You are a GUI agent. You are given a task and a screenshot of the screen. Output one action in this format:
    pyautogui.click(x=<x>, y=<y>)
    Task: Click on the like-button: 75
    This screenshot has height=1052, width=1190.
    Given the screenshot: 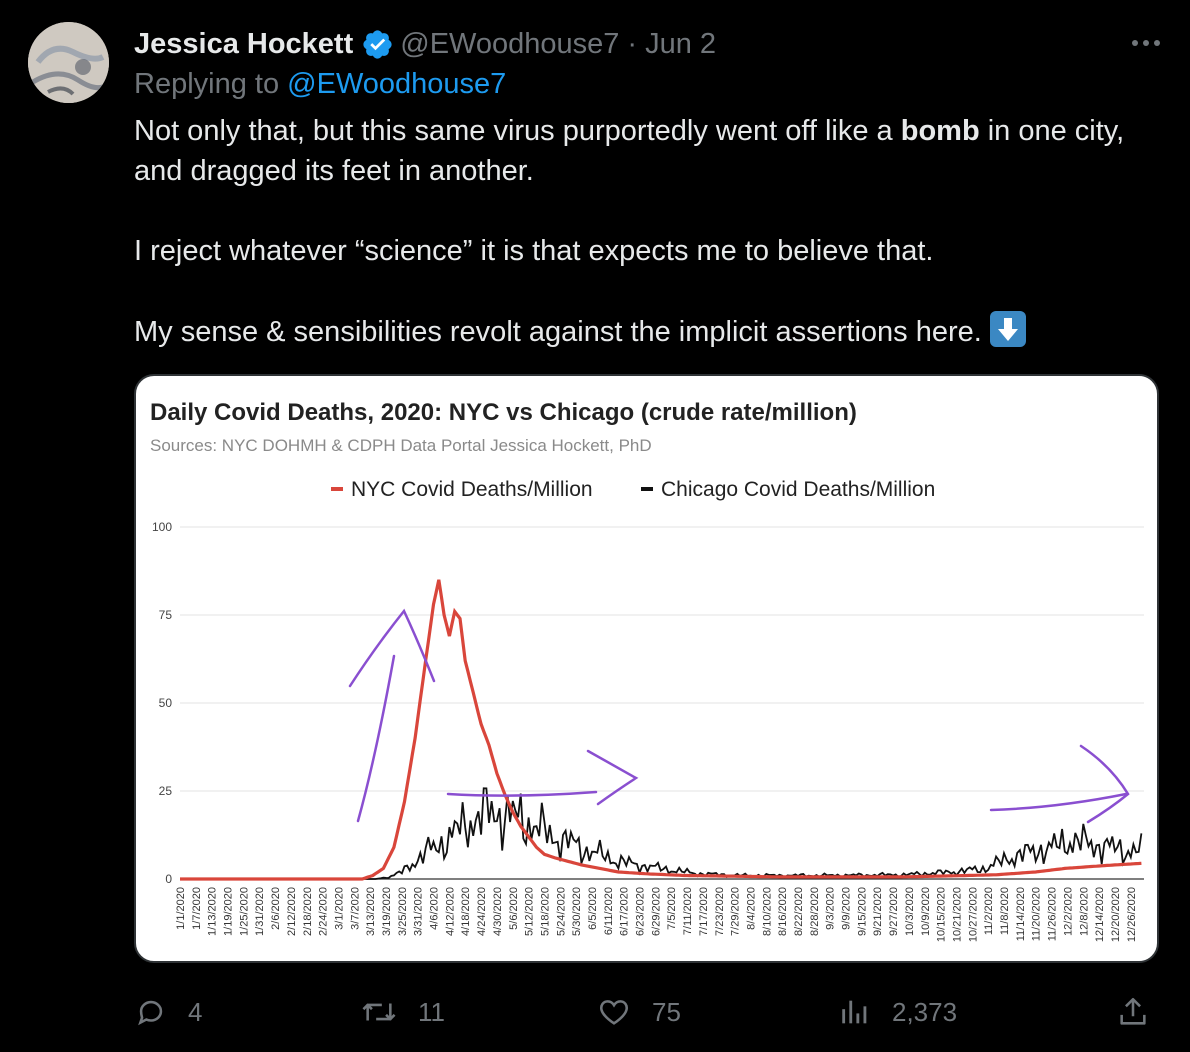 What is the action you would take?
    pyautogui.click(x=638, y=1012)
    